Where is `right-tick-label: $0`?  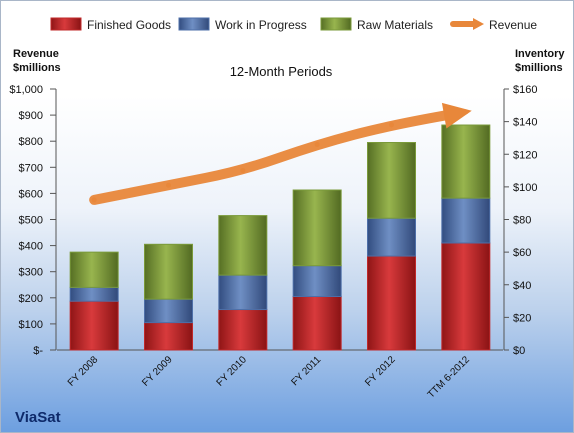
right-tick-label: $0 is located at coordinates (519, 351).